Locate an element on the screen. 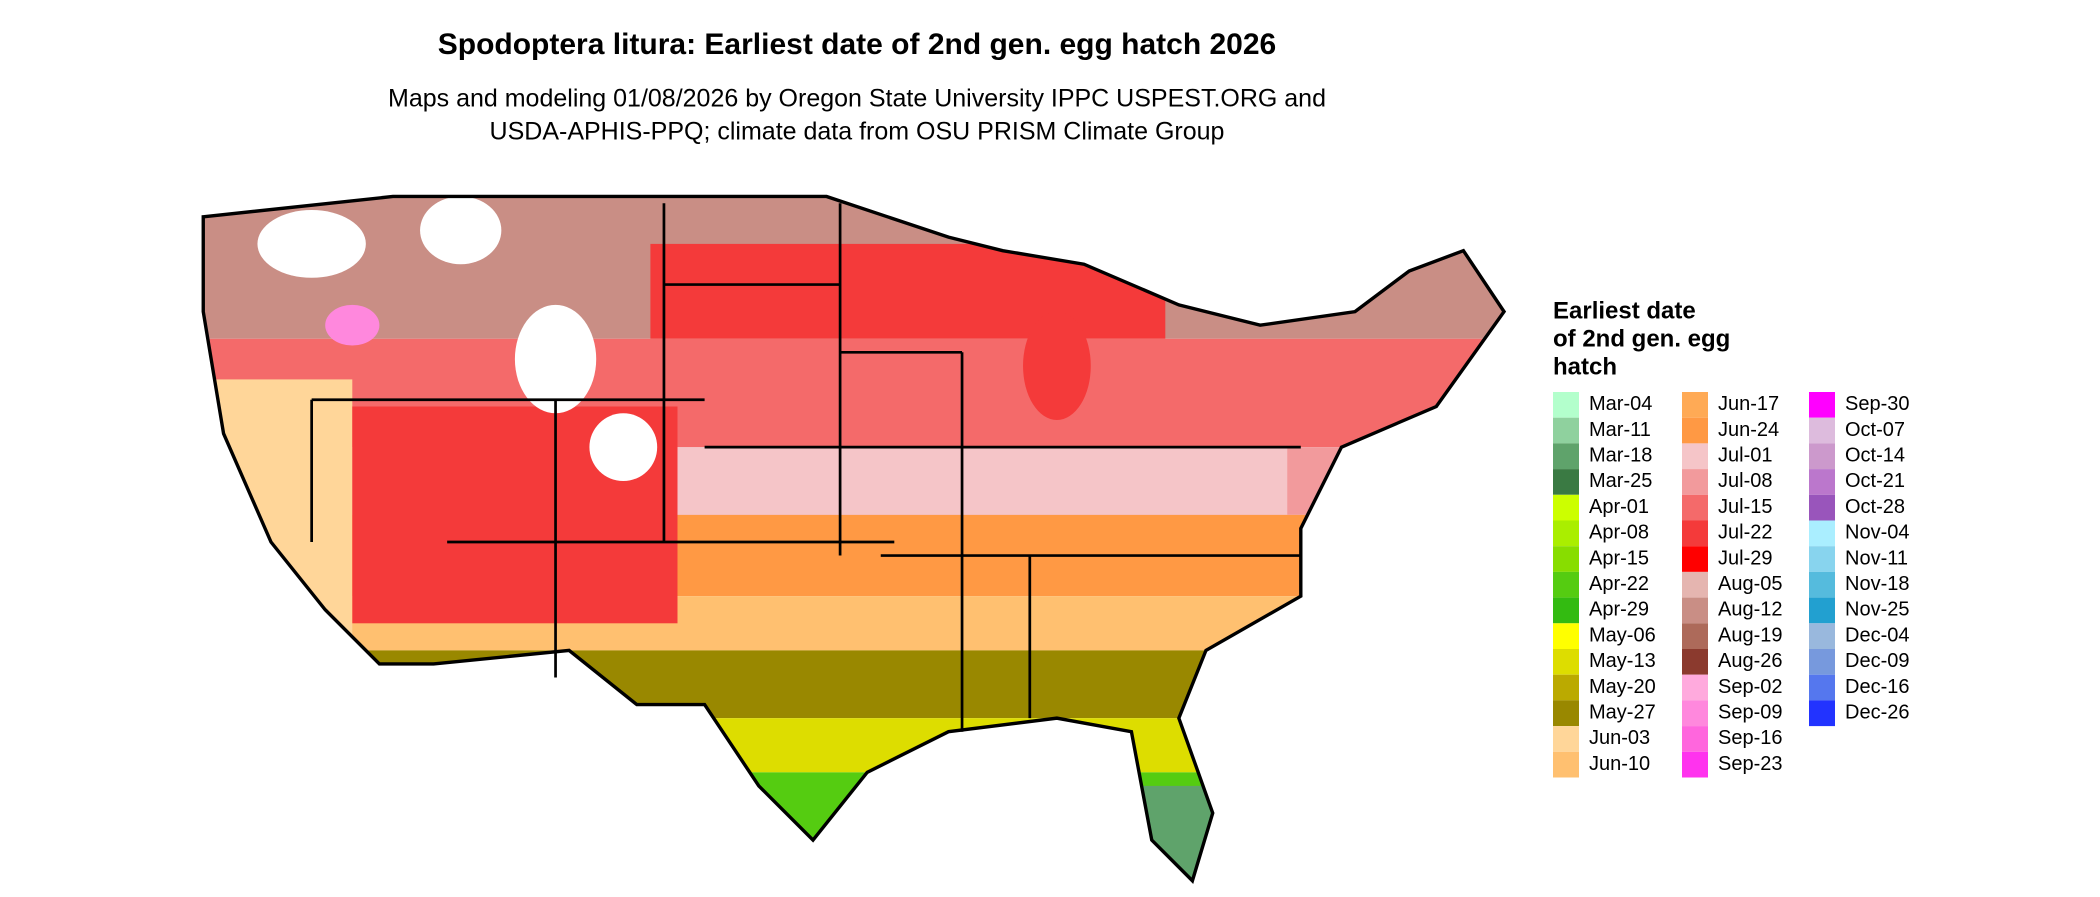 The width and height of the screenshot is (2100, 897). legend-label: Oct-21 is located at coordinates (1875, 481).